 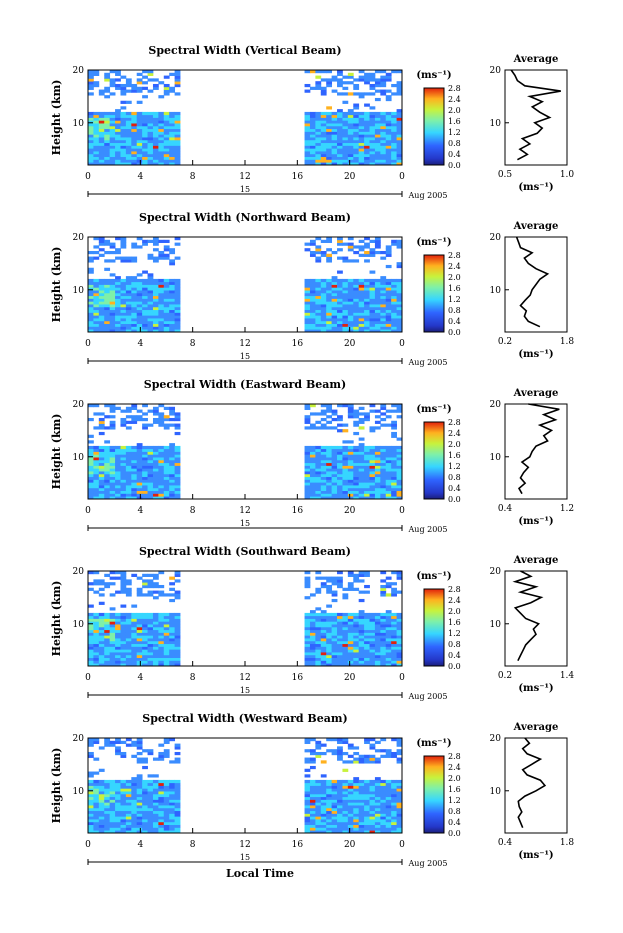 I want to click on colorbar, so click(x=434, y=627).